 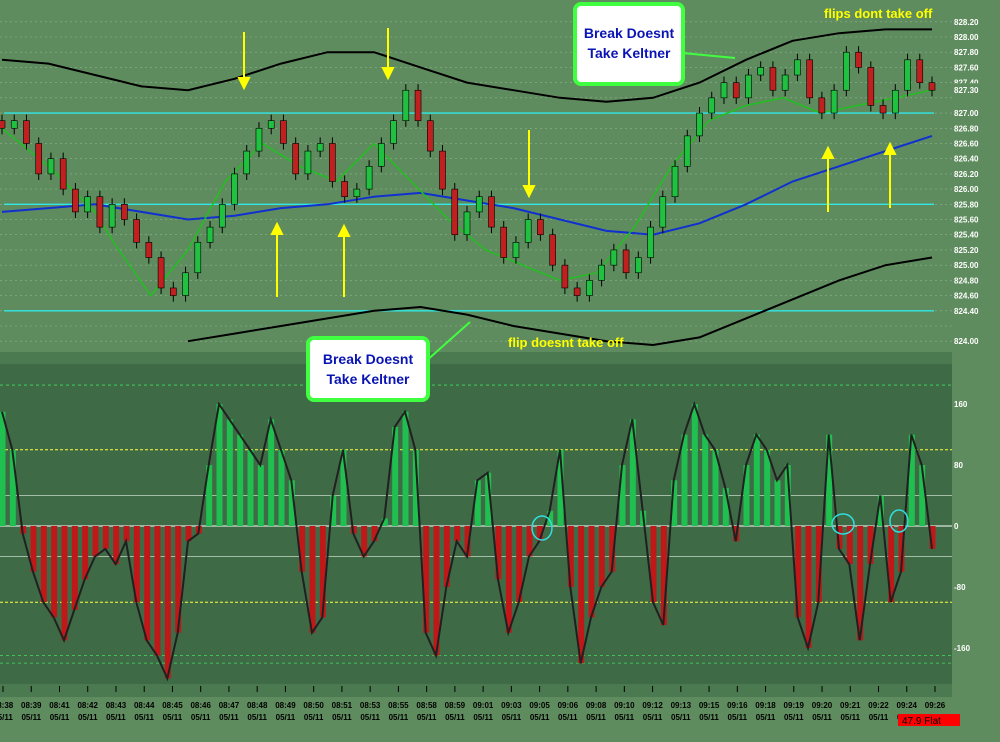 What do you see at coordinates (962, 648) in the screenshot?
I see `osc-tick-label: -160` at bounding box center [962, 648].